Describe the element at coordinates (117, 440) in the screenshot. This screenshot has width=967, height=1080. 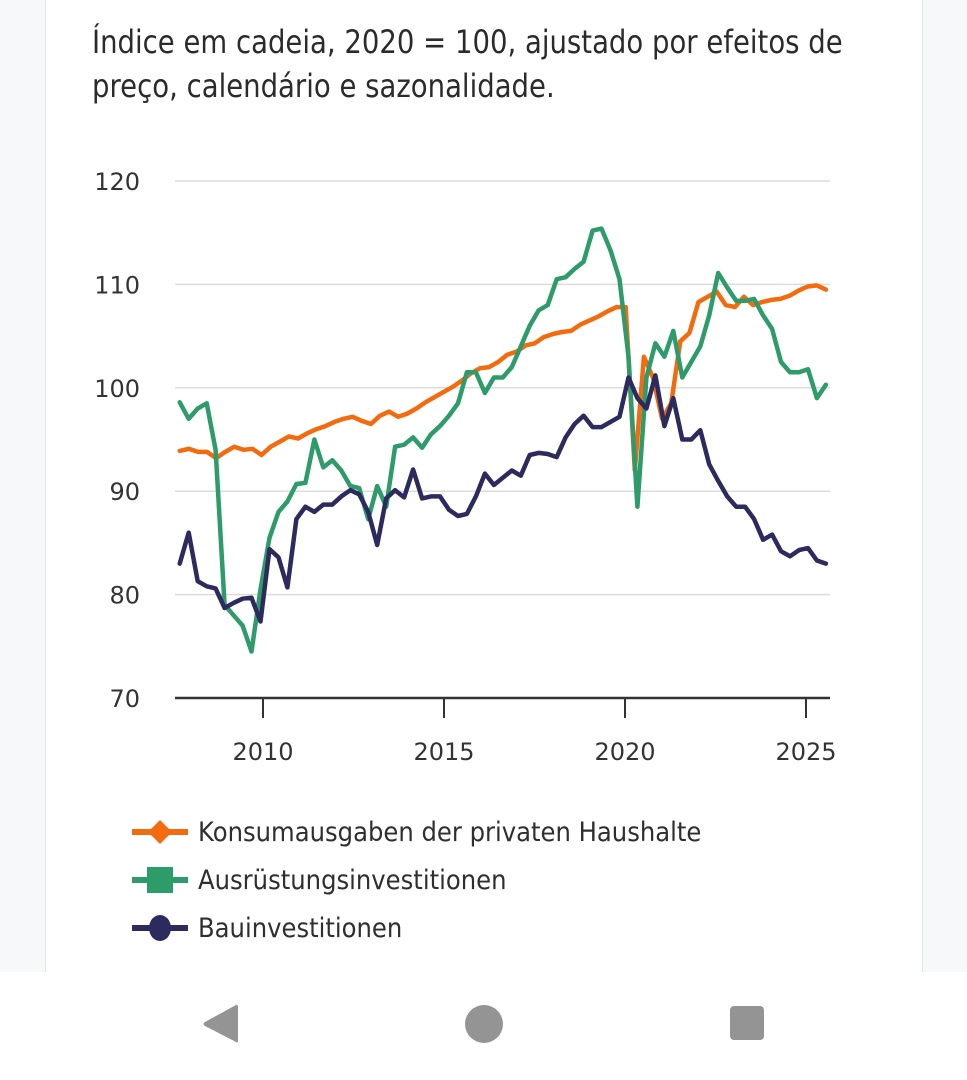
I see `y-axis-tick-labels: 70 80 90 100 110 120` at that location.